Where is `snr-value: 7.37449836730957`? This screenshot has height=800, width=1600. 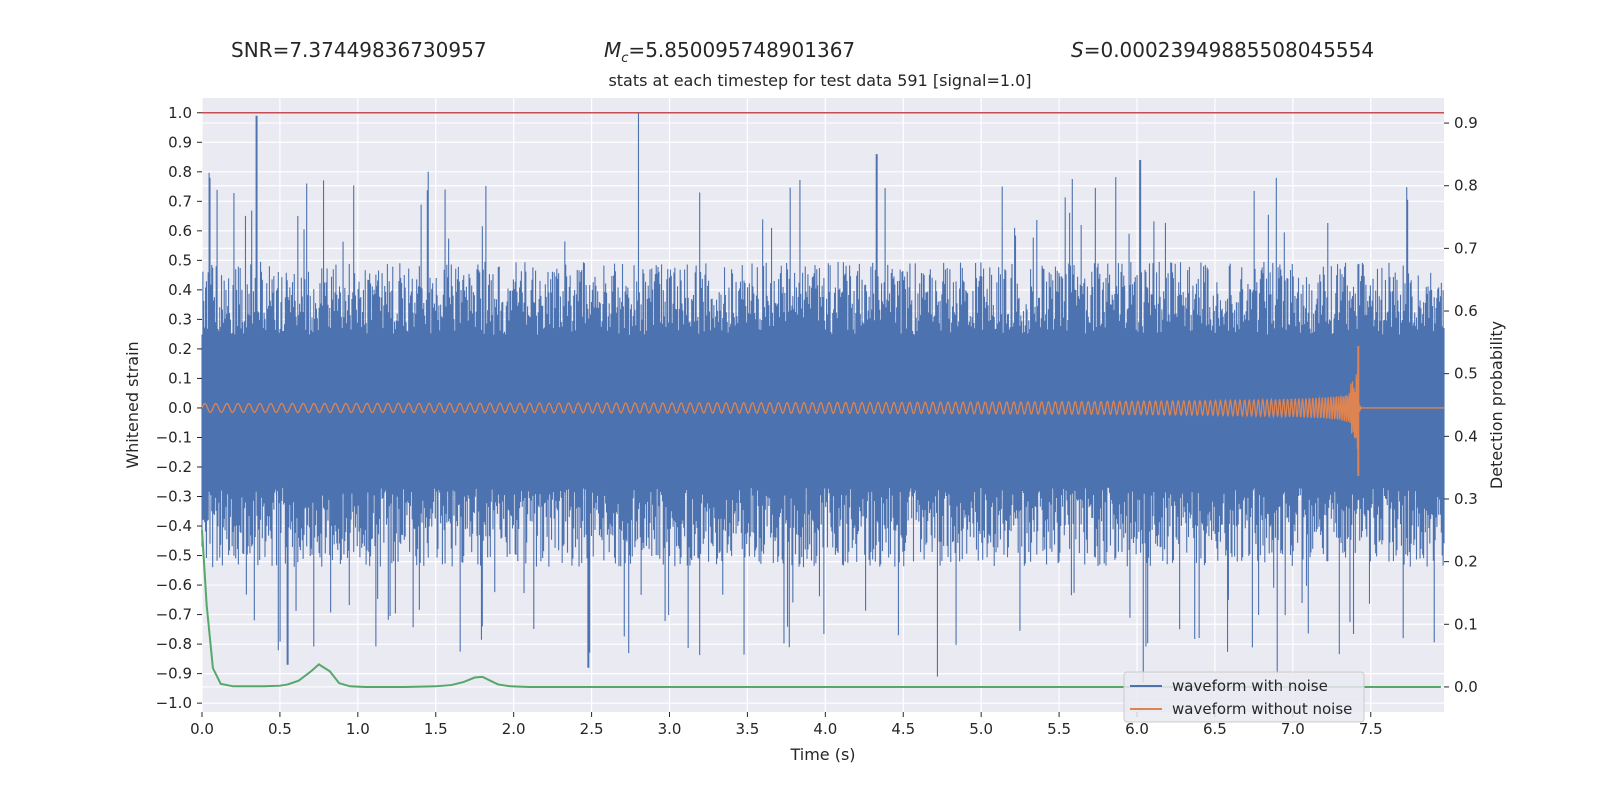 snr-value: 7.37449836730957 is located at coordinates (388, 50).